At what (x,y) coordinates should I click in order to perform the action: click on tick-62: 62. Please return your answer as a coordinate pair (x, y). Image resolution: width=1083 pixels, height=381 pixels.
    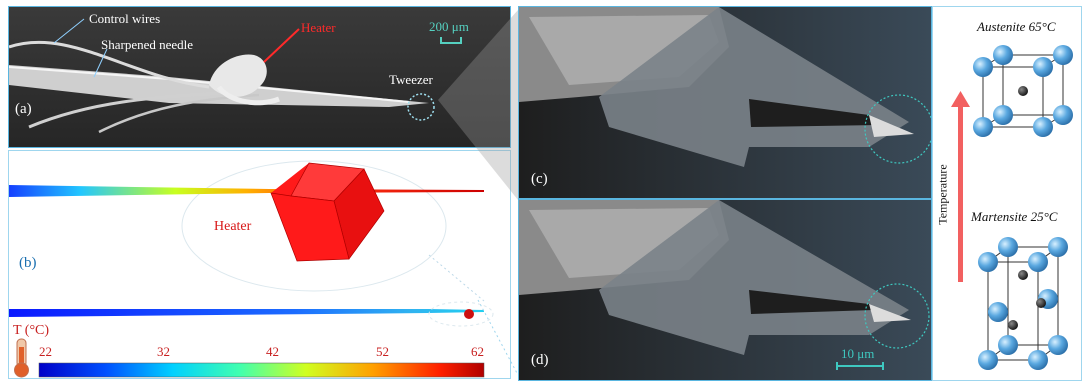
    Looking at the image, I should click on (477, 351).